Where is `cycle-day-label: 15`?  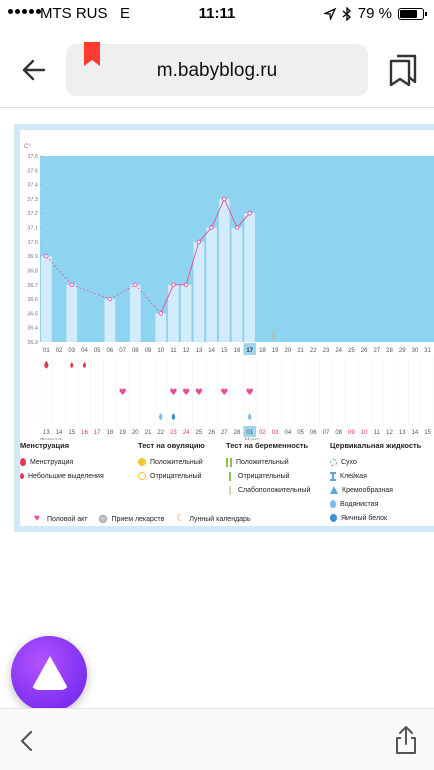 cycle-day-label: 15 is located at coordinates (224, 351).